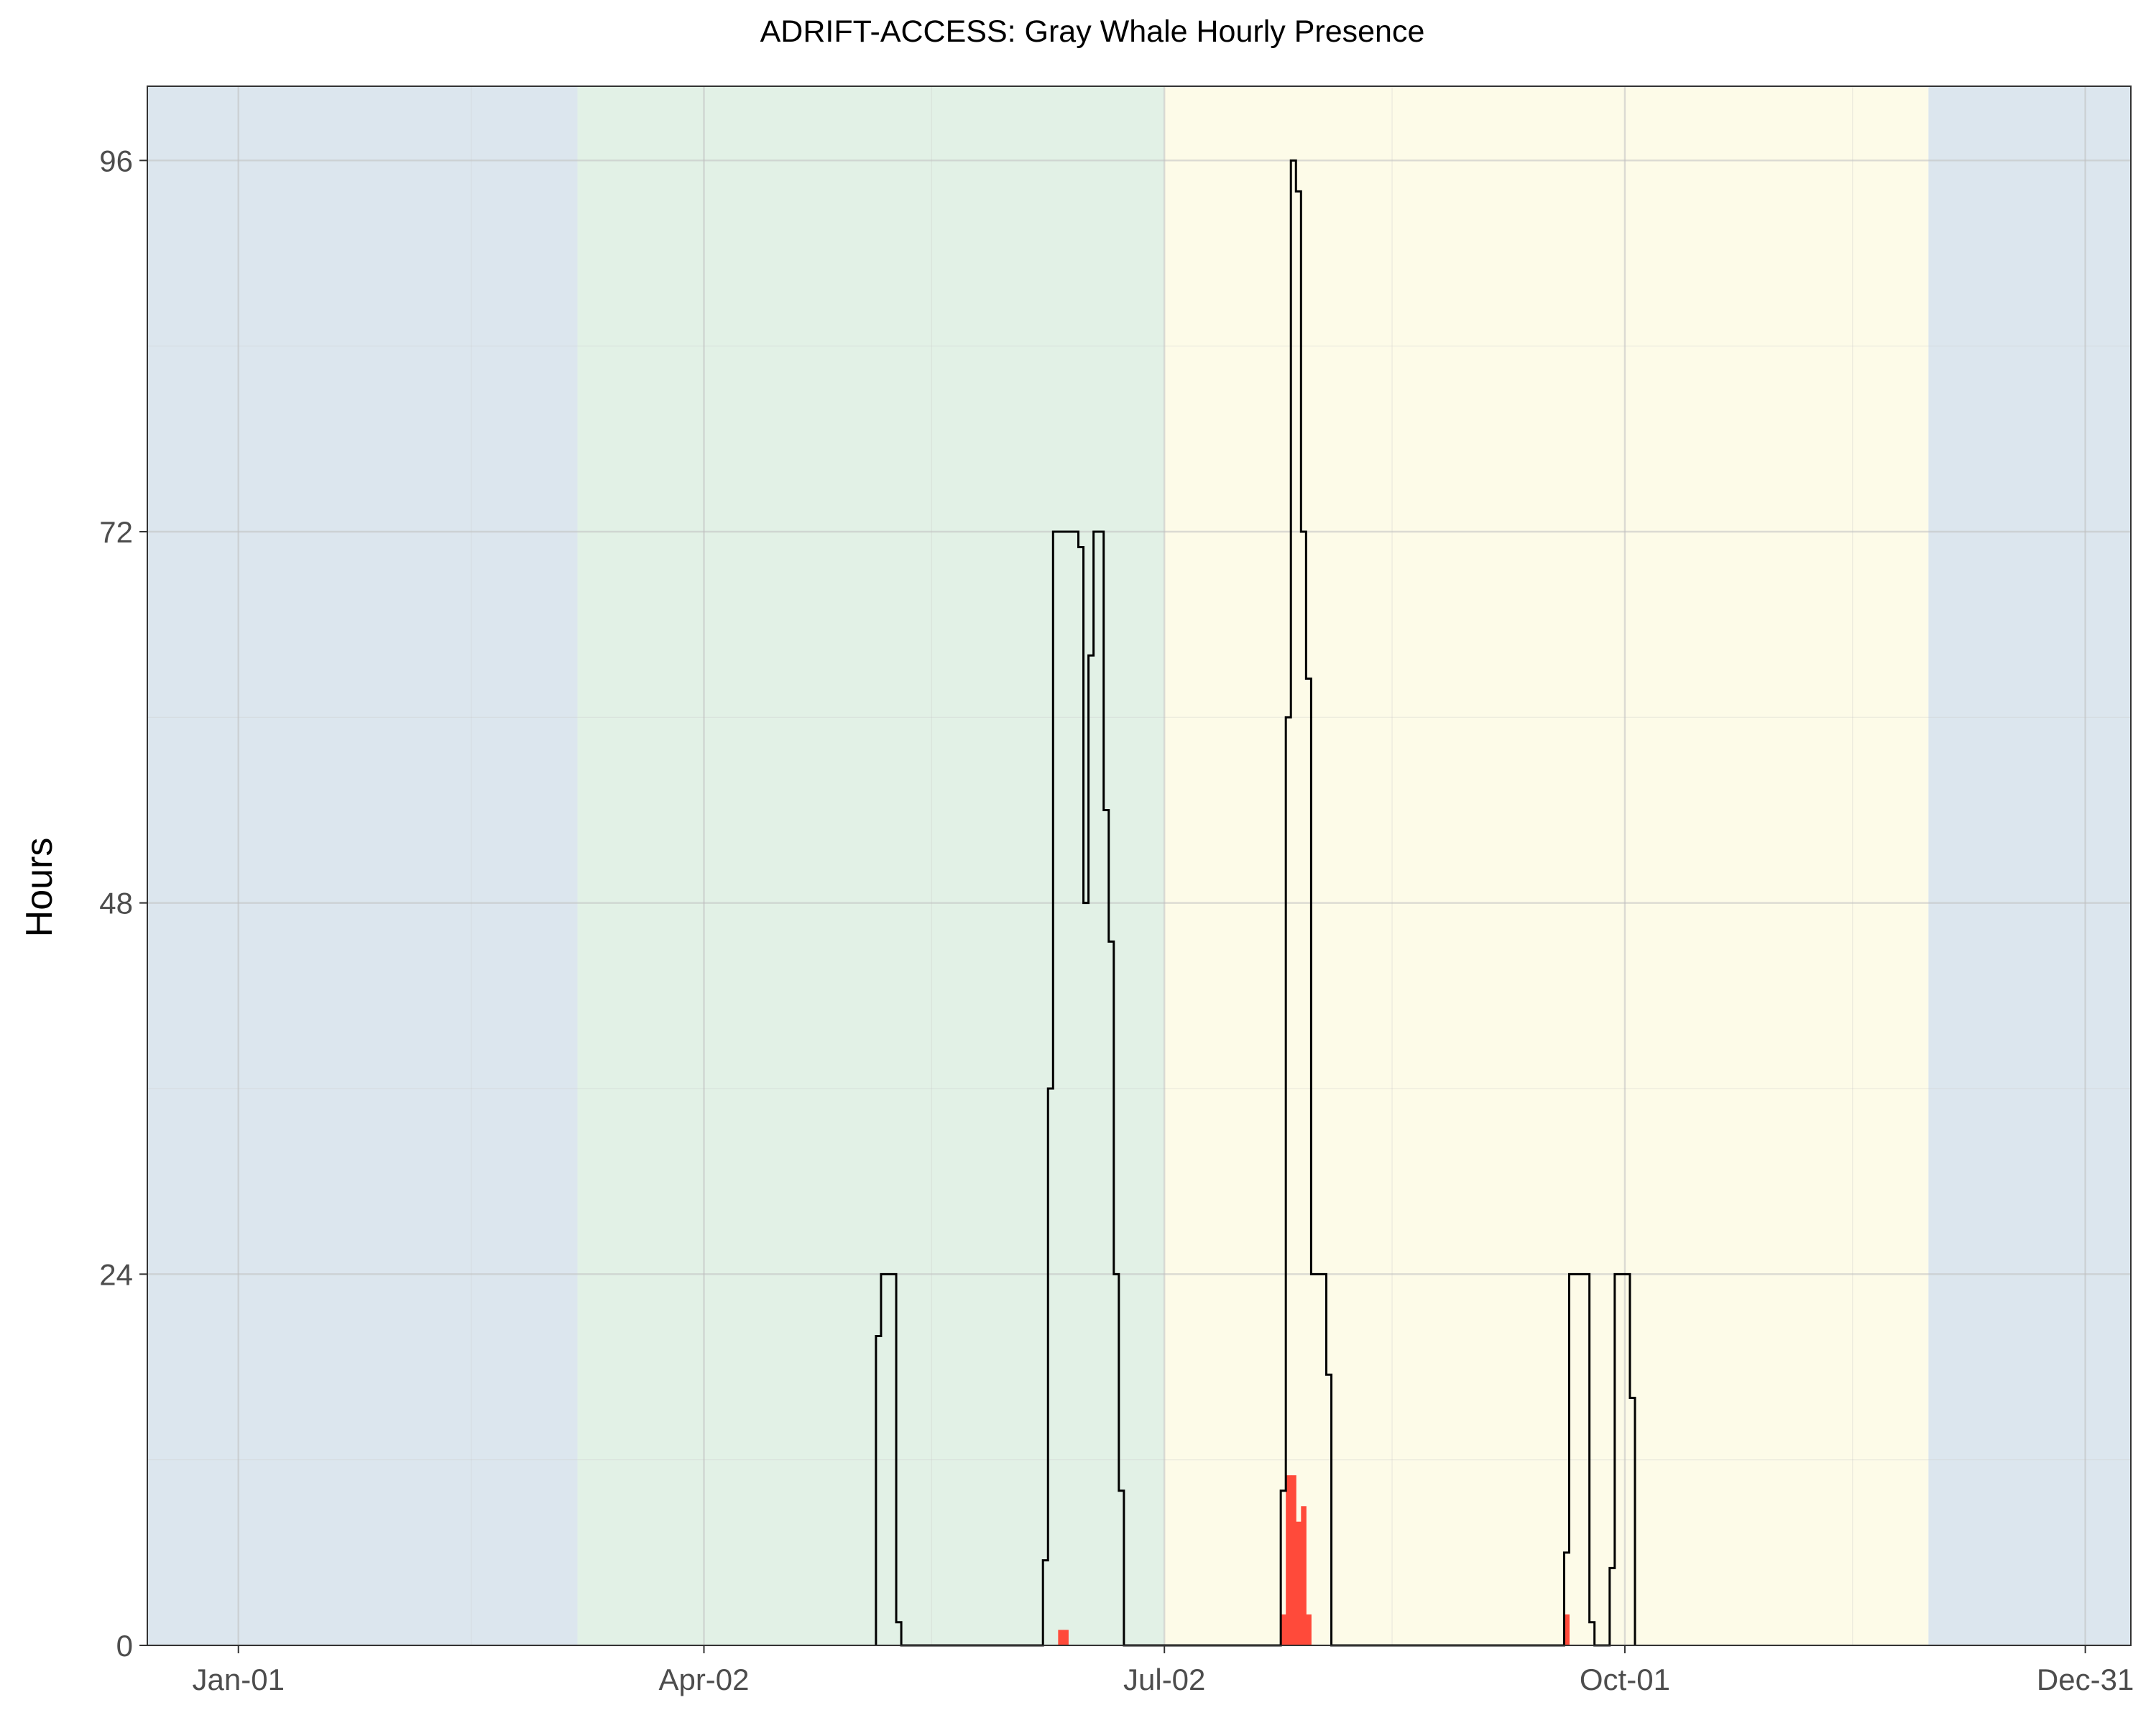 The width and height of the screenshot is (2156, 1728). I want to click on x-tick-label-4: Oct-01, so click(1625, 1680).